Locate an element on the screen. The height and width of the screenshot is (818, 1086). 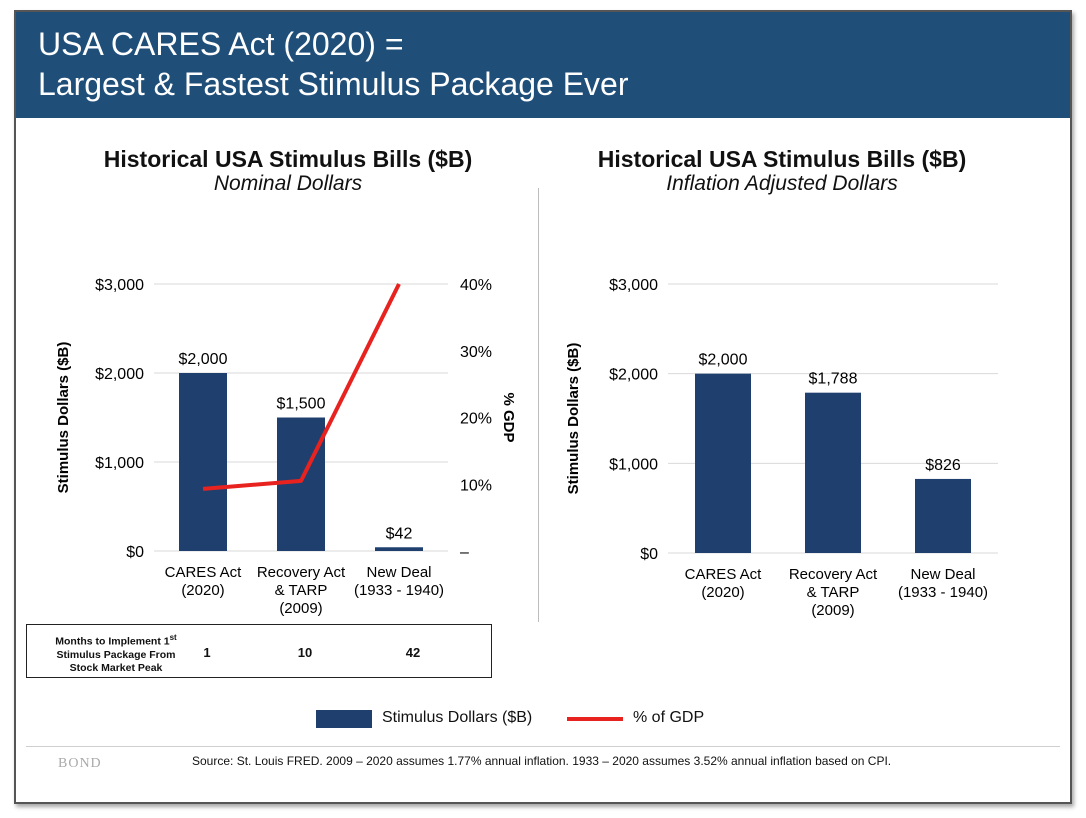
months-value-new-deal: 42 is located at coordinates (413, 652).